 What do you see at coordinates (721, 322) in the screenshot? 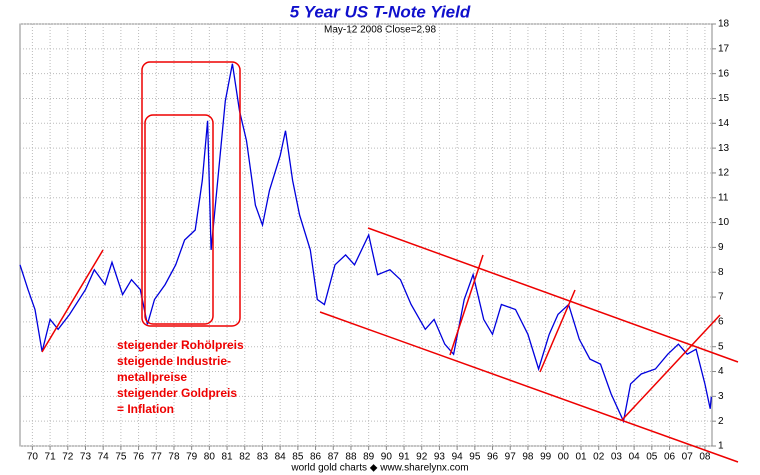
I see `y-tick-label: 6` at bounding box center [721, 322].